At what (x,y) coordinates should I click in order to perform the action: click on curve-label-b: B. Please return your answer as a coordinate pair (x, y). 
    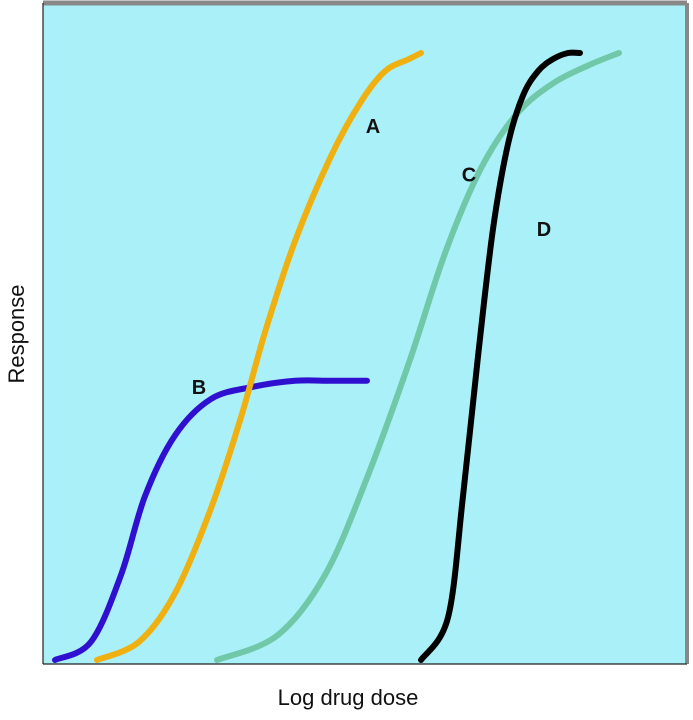
    Looking at the image, I should click on (199, 388).